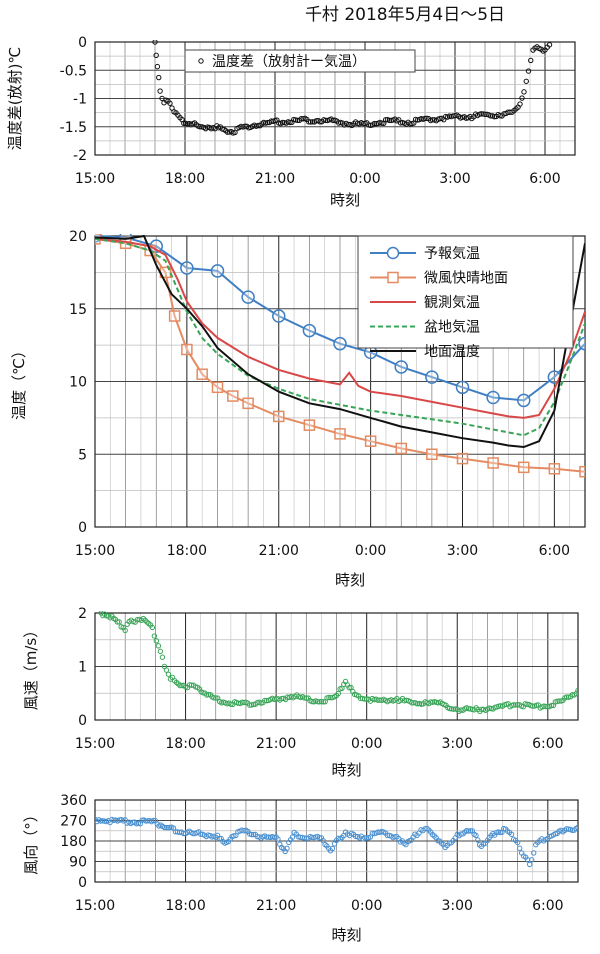 The height and width of the screenshot is (954, 600). What do you see at coordinates (185, 906) in the screenshot?
I see `x-tick-label: 18:00` at bounding box center [185, 906].